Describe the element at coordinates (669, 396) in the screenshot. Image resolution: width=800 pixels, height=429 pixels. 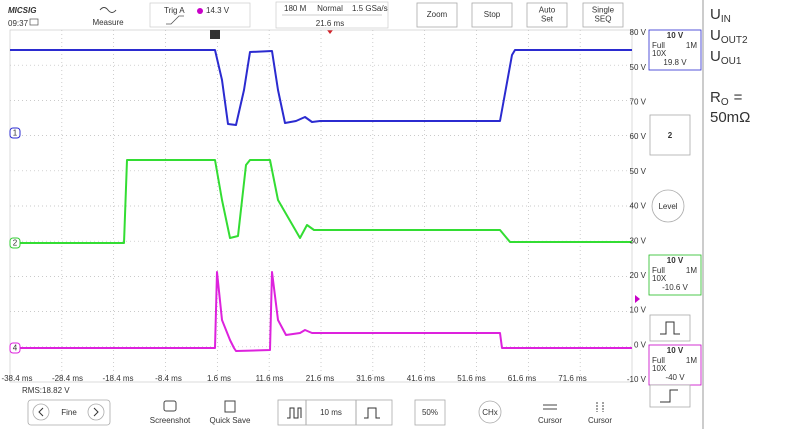
I see `edge-icon` at that location.